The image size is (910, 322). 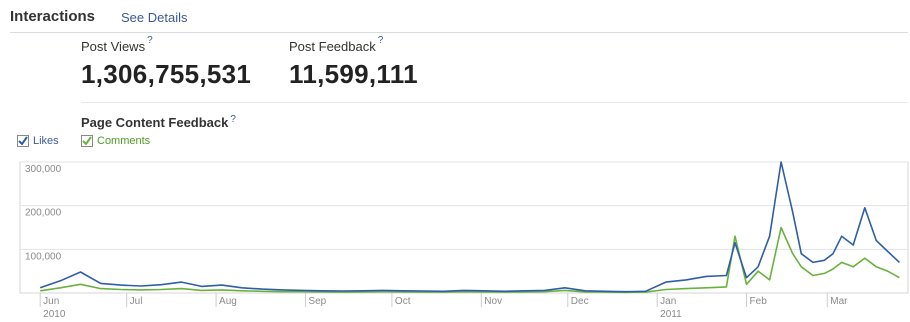 What do you see at coordinates (317, 301) in the screenshot?
I see `x-tick-label: Sep` at bounding box center [317, 301].